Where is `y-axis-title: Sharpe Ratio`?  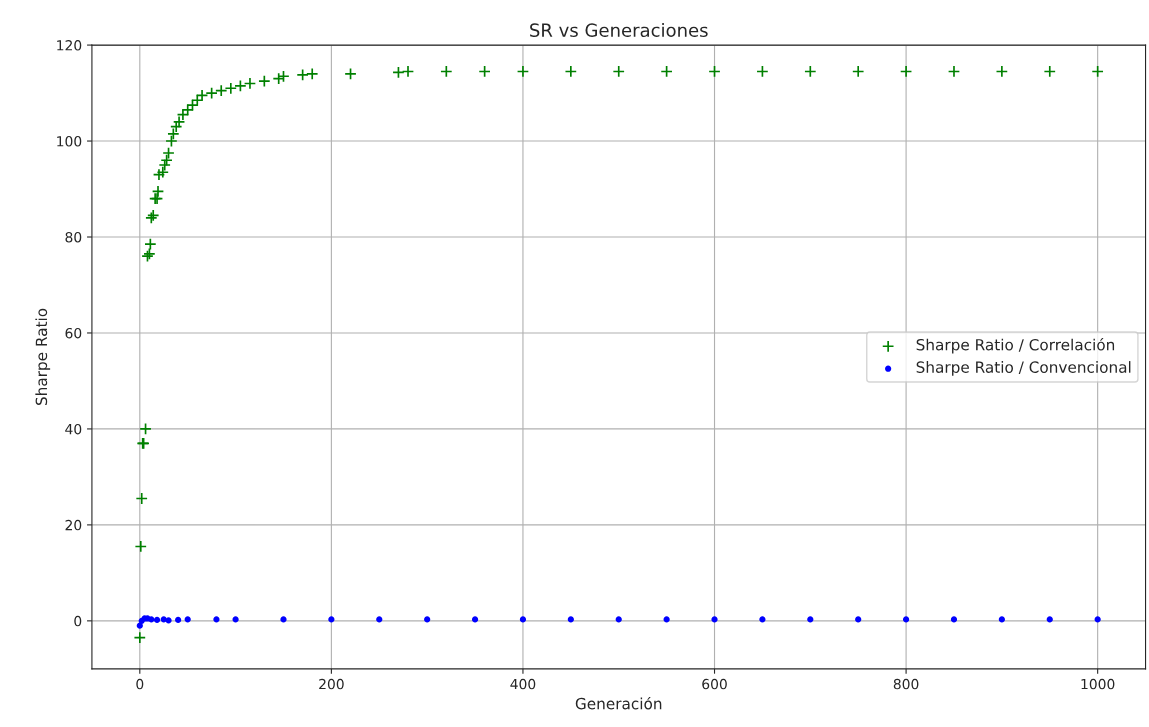 y-axis-title: Sharpe Ratio is located at coordinates (43, 357).